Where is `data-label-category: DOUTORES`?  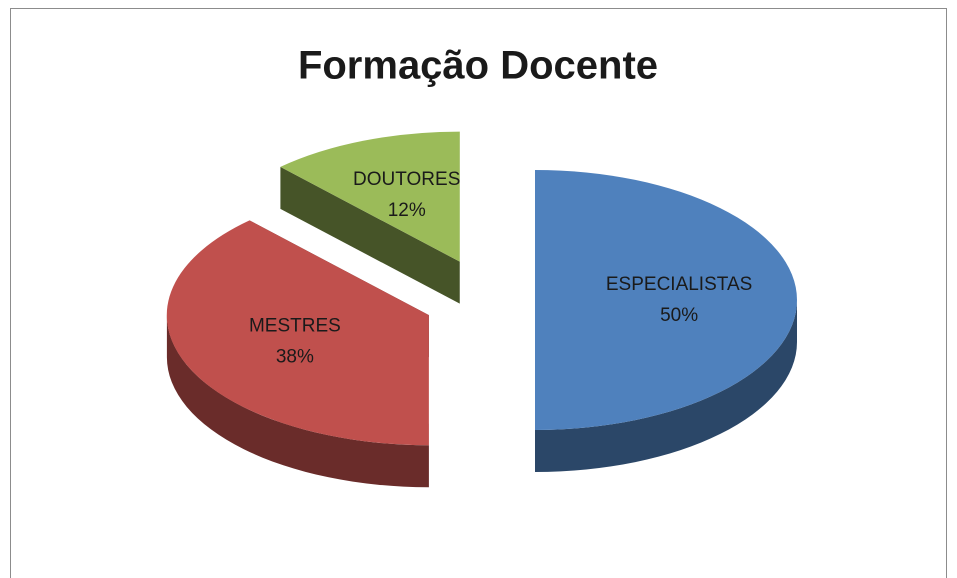 data-label-category: DOUTORES is located at coordinates (406, 179).